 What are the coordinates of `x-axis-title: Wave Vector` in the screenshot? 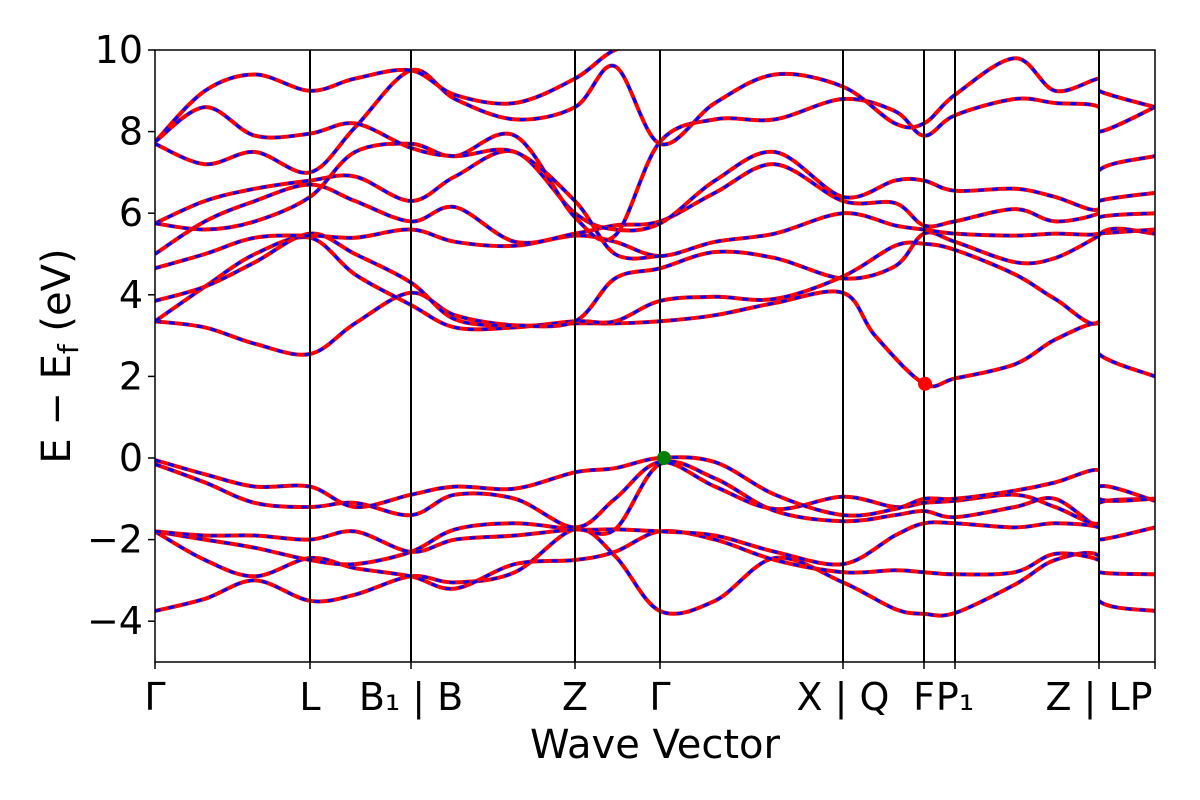 It's located at (655, 745).